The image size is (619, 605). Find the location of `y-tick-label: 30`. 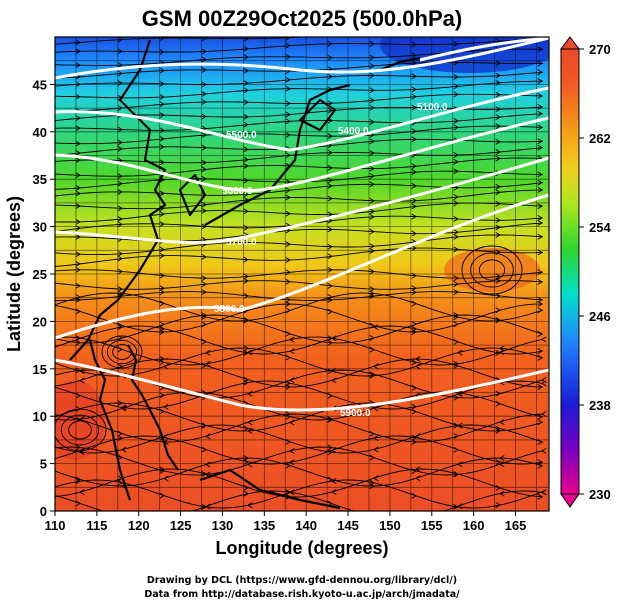

y-tick-label: 30 is located at coordinates (40, 227).